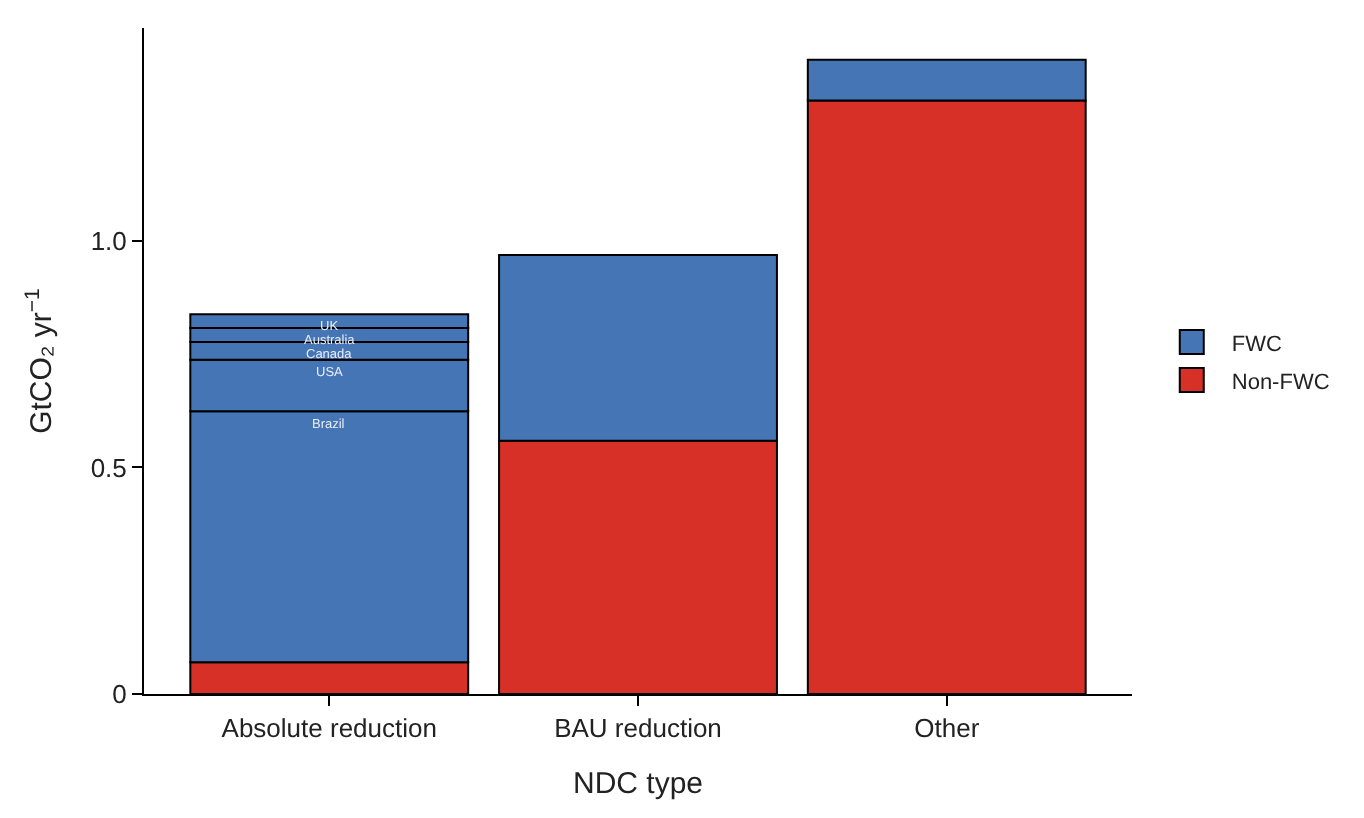 This screenshot has width=1364, height=818. Describe the element at coordinates (638, 784) in the screenshot. I see `x-axis-title: NDC type` at that location.